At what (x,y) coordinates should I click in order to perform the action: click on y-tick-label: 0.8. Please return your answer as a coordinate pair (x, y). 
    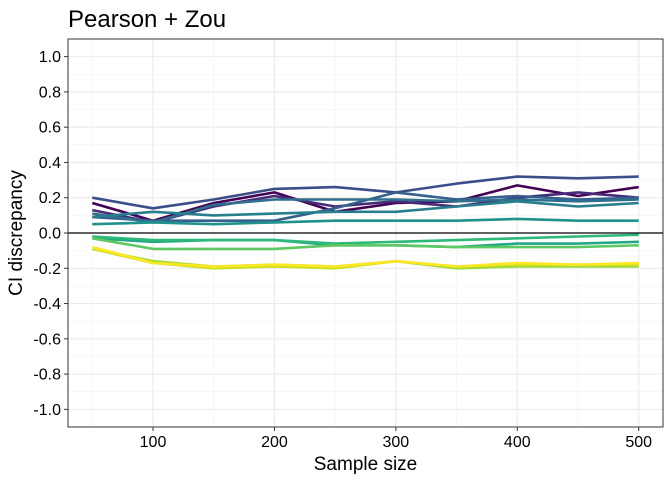
    Looking at the image, I should click on (50, 92).